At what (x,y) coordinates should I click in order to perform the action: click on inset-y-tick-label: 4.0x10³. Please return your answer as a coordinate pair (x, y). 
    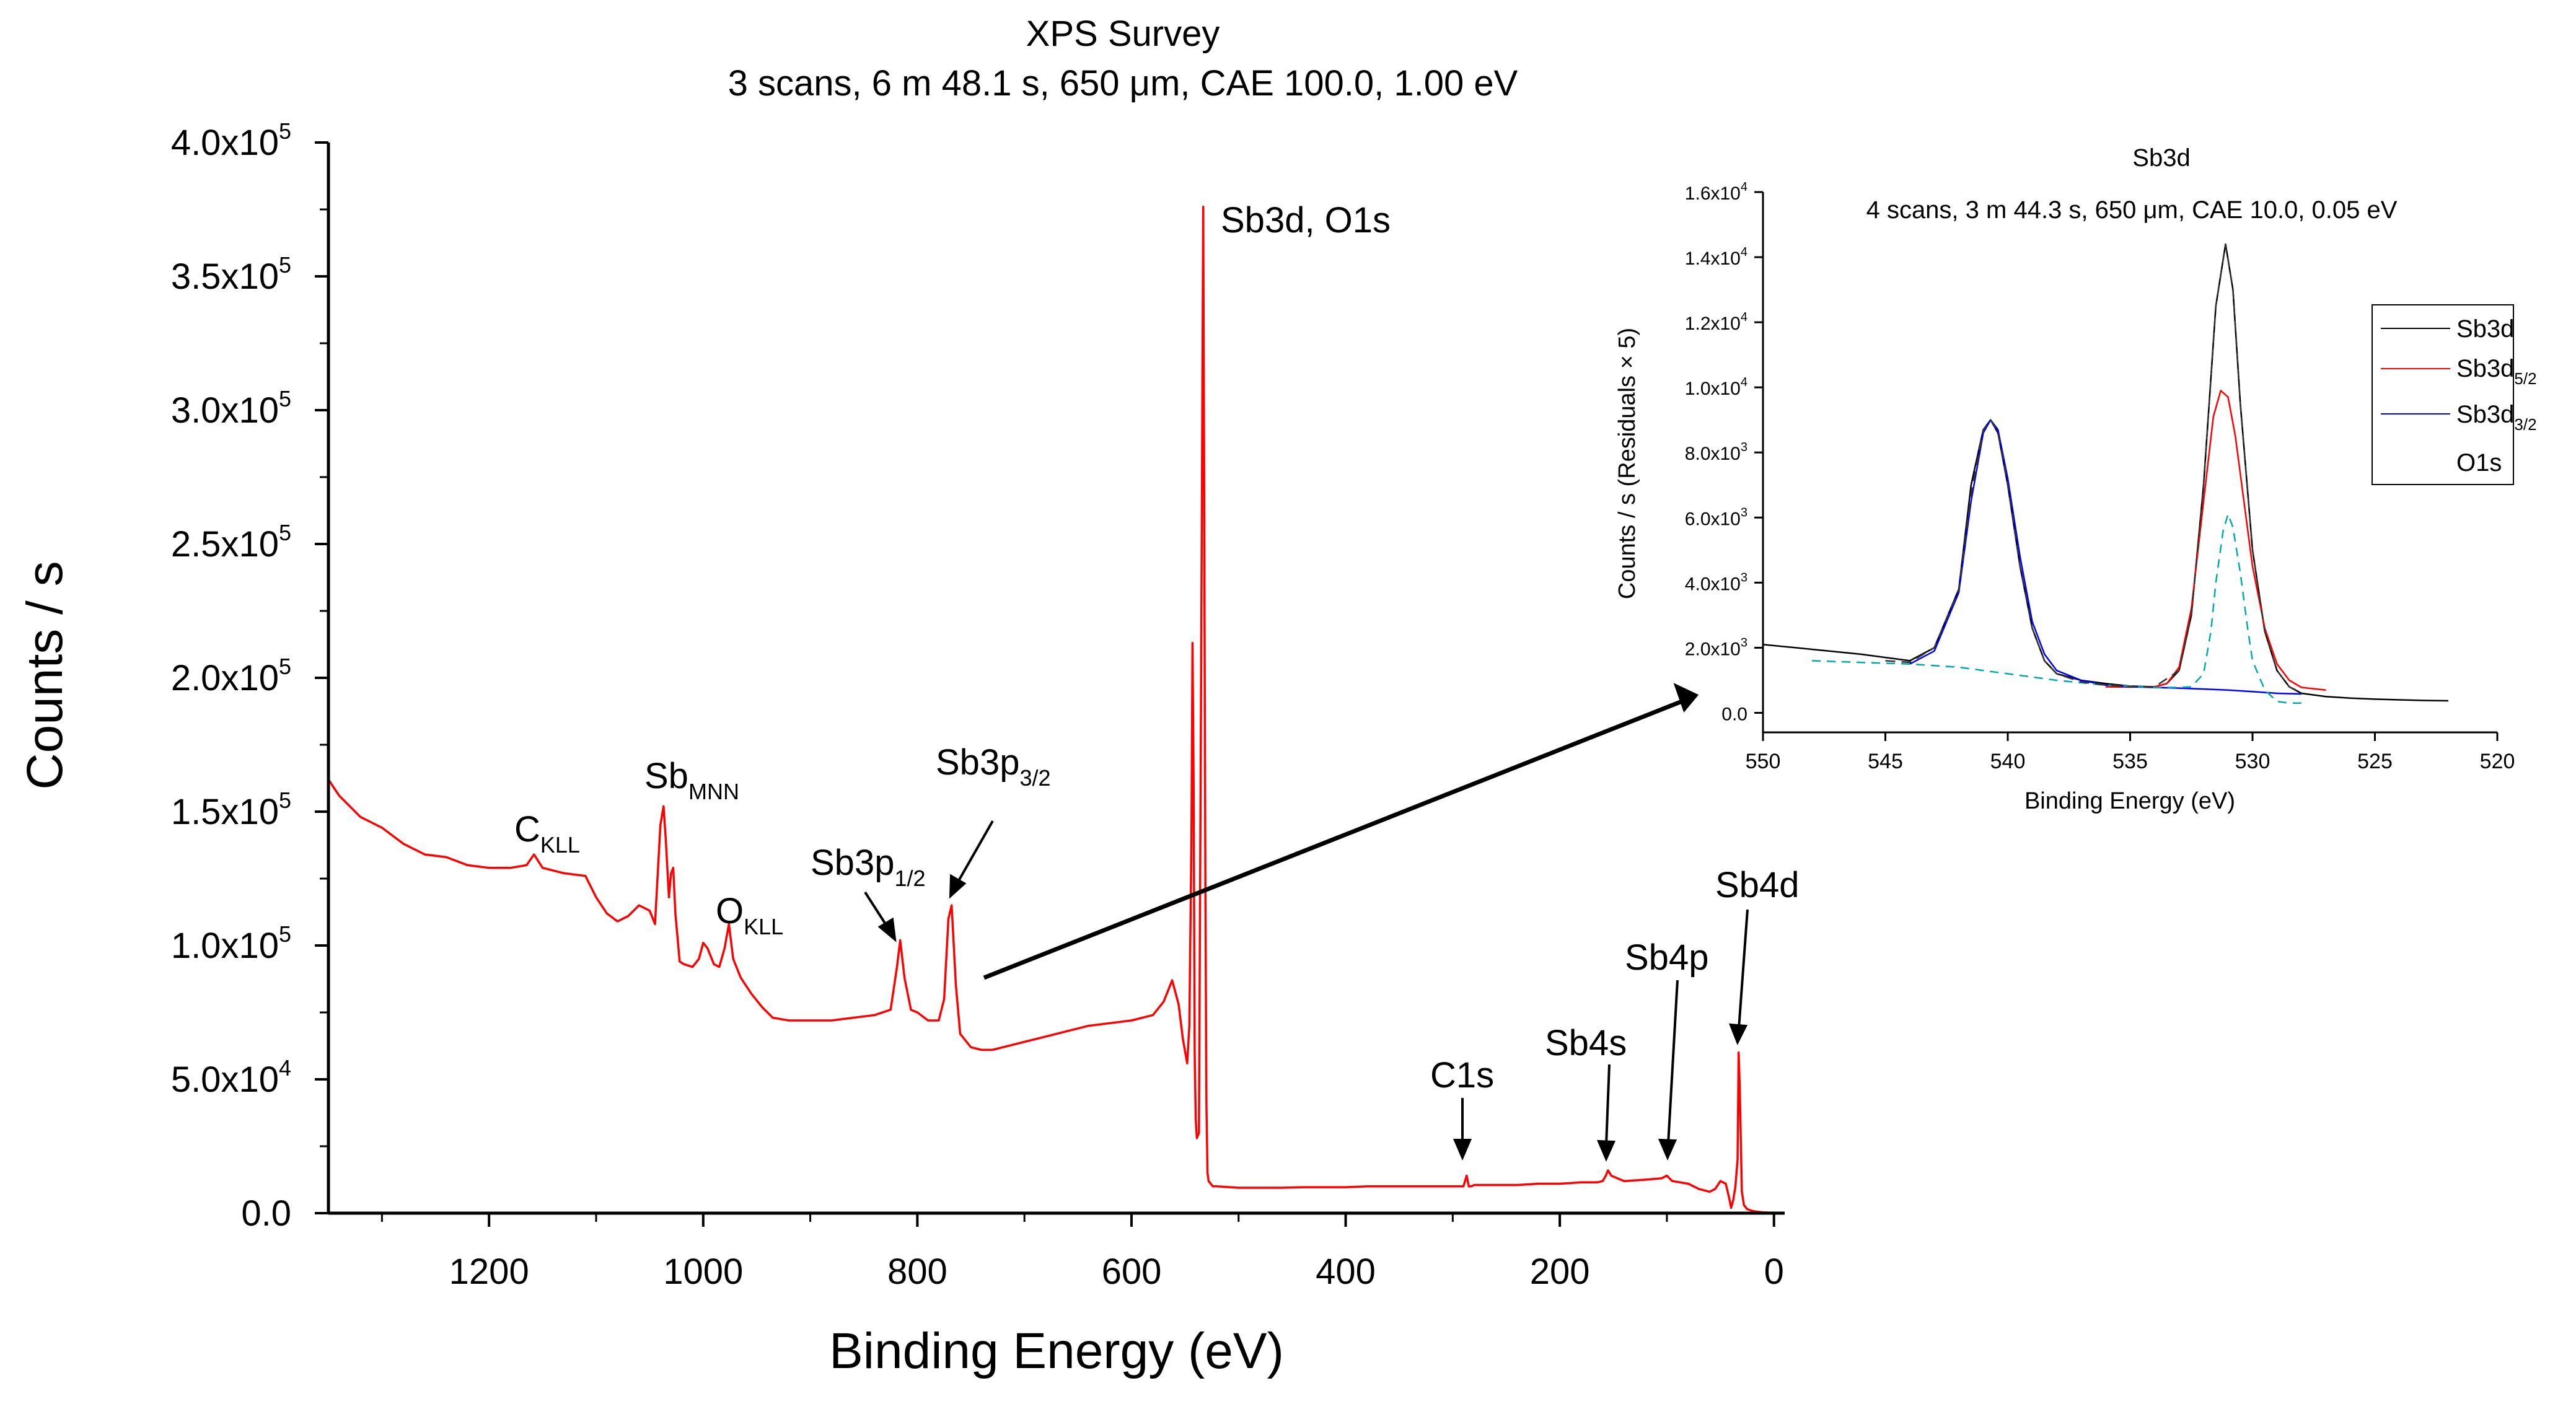
    Looking at the image, I should click on (1716, 582).